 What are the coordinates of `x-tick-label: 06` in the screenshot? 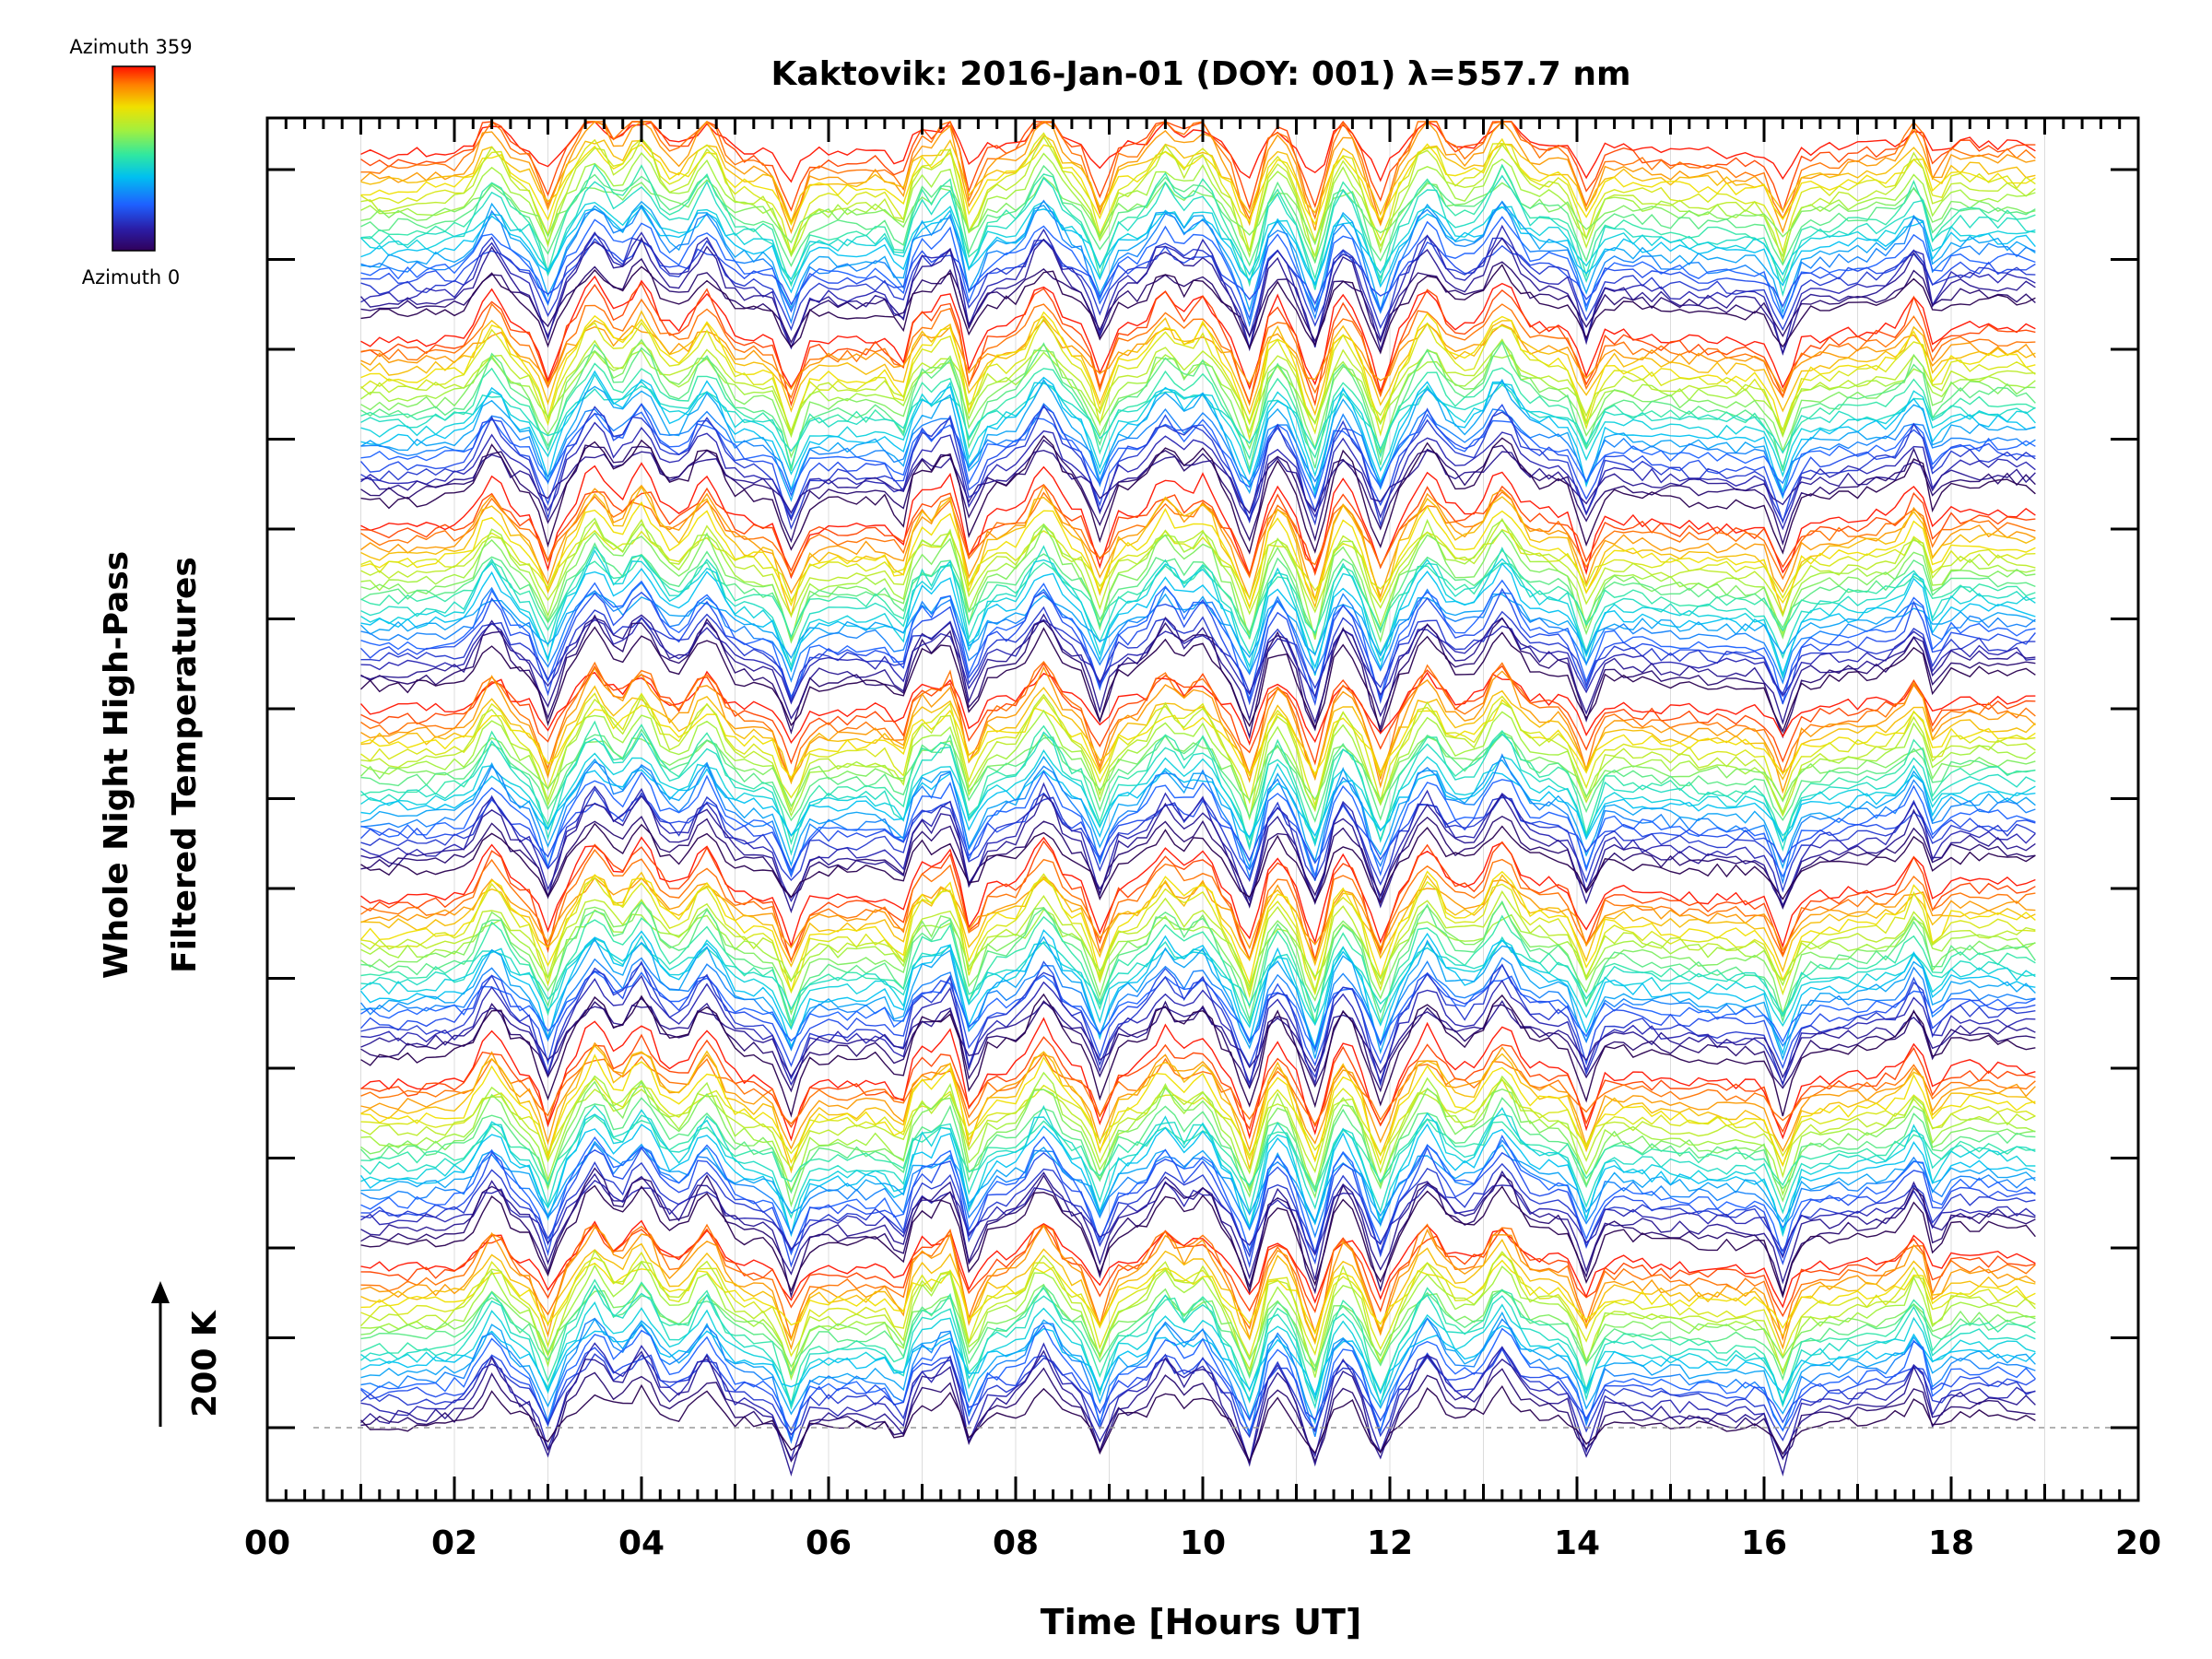 It's located at (829, 1543).